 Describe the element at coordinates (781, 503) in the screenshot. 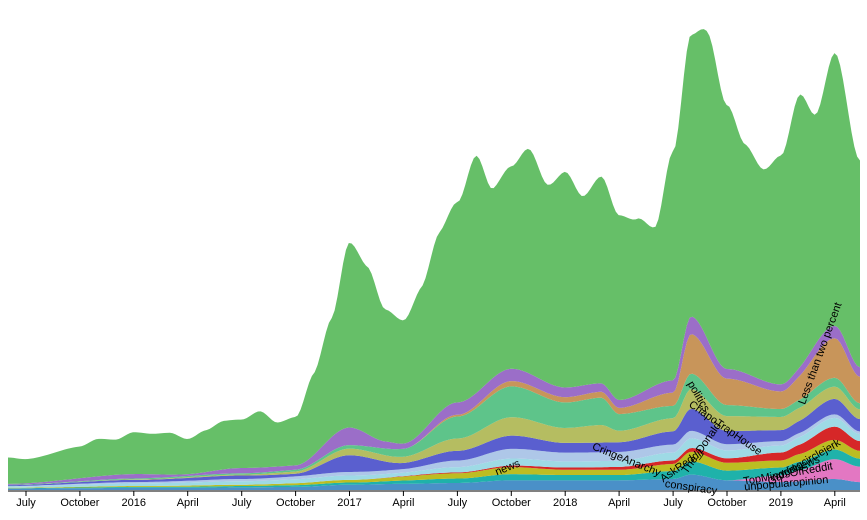

I see `x-tick-label: 2019` at that location.